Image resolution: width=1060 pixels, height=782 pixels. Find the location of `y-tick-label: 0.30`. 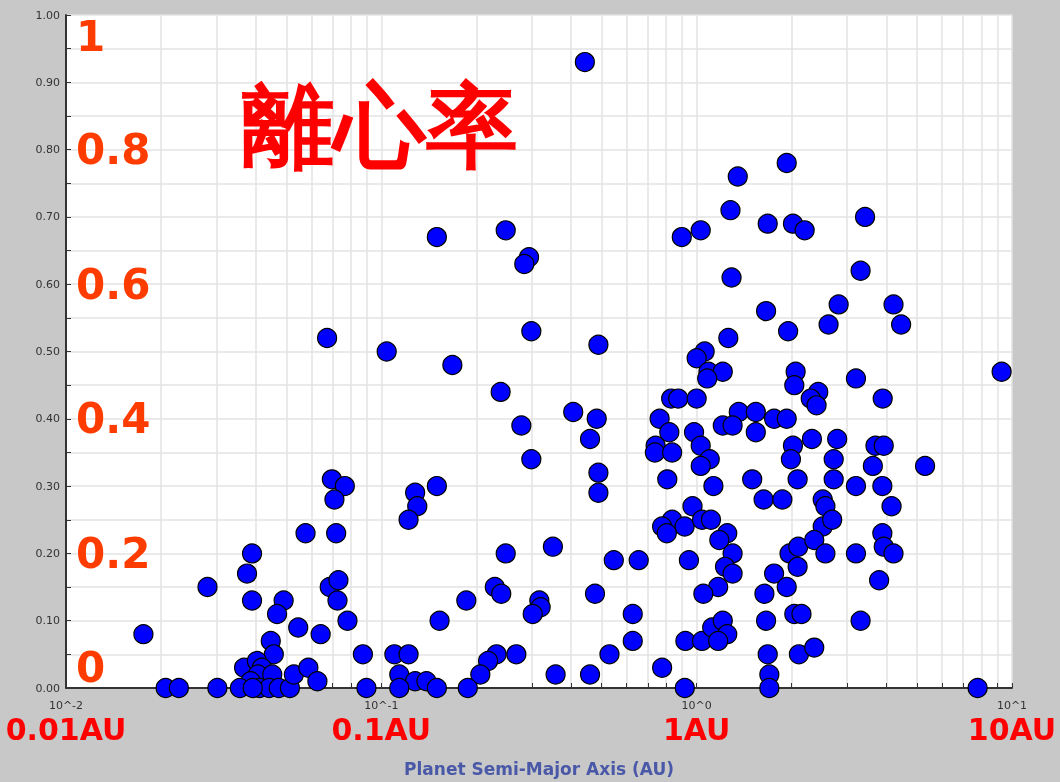

y-tick-label: 0.30 is located at coordinates (47, 486).